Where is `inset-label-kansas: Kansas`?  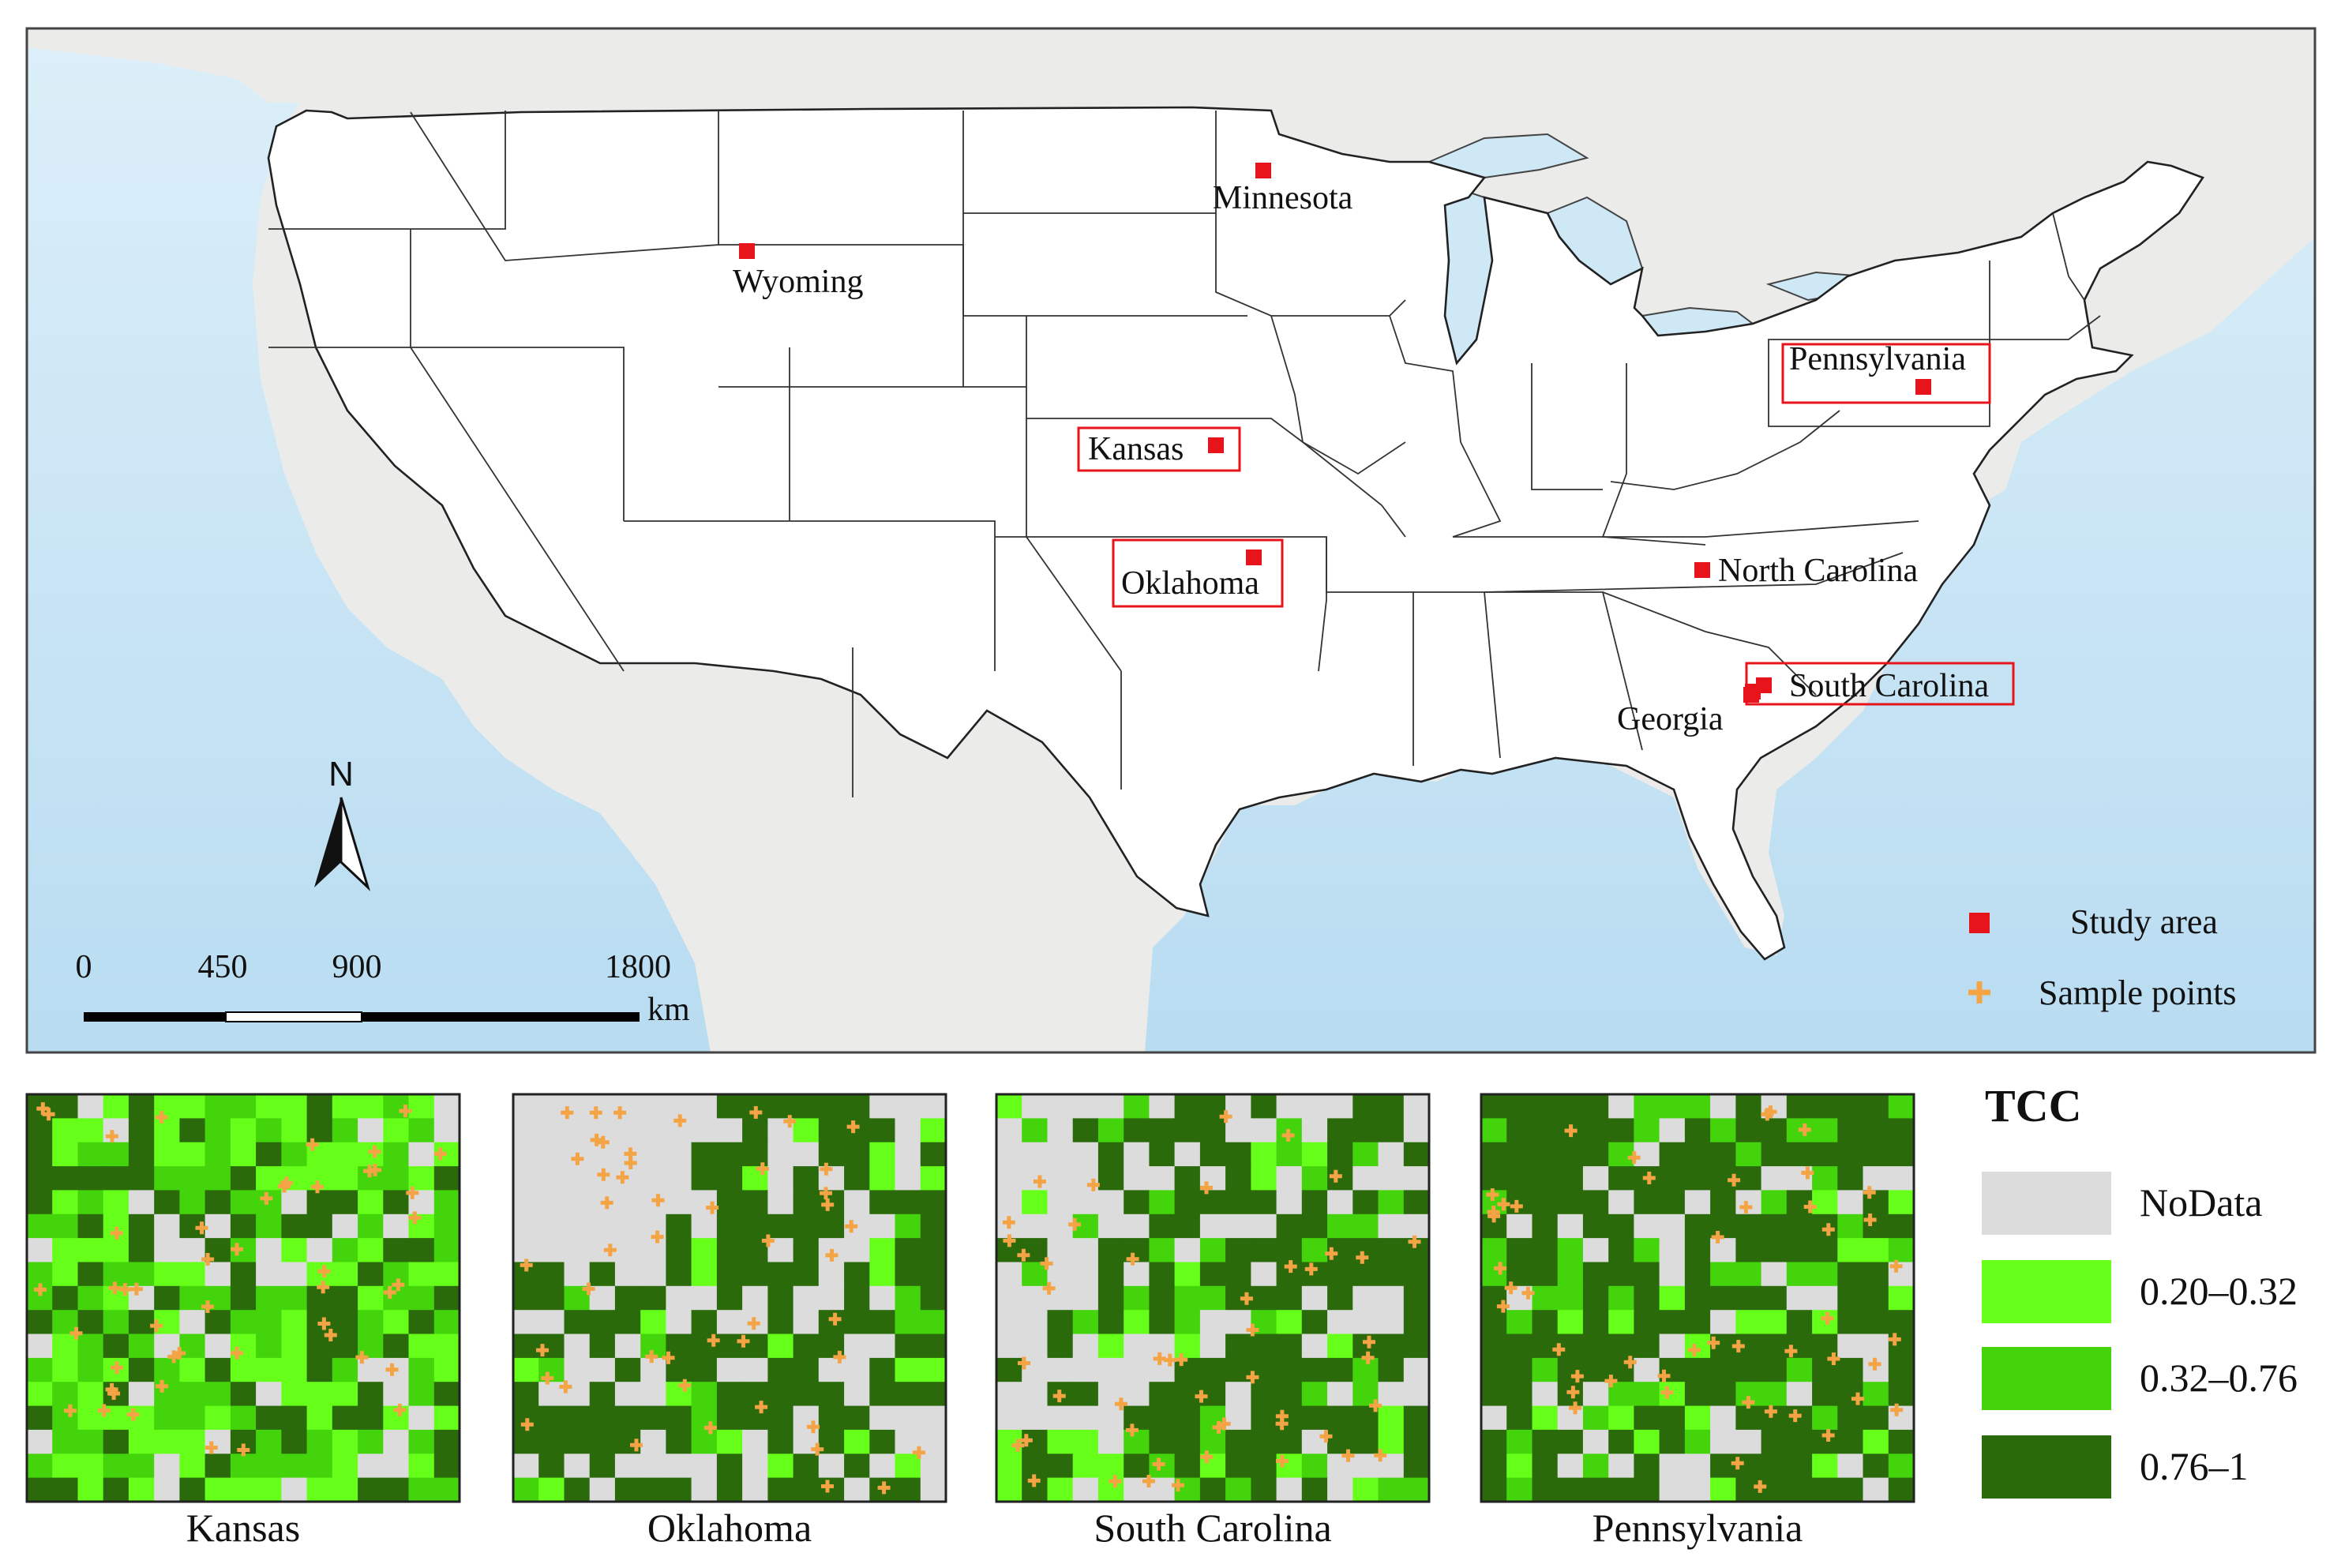 inset-label-kansas: Kansas is located at coordinates (243, 1528).